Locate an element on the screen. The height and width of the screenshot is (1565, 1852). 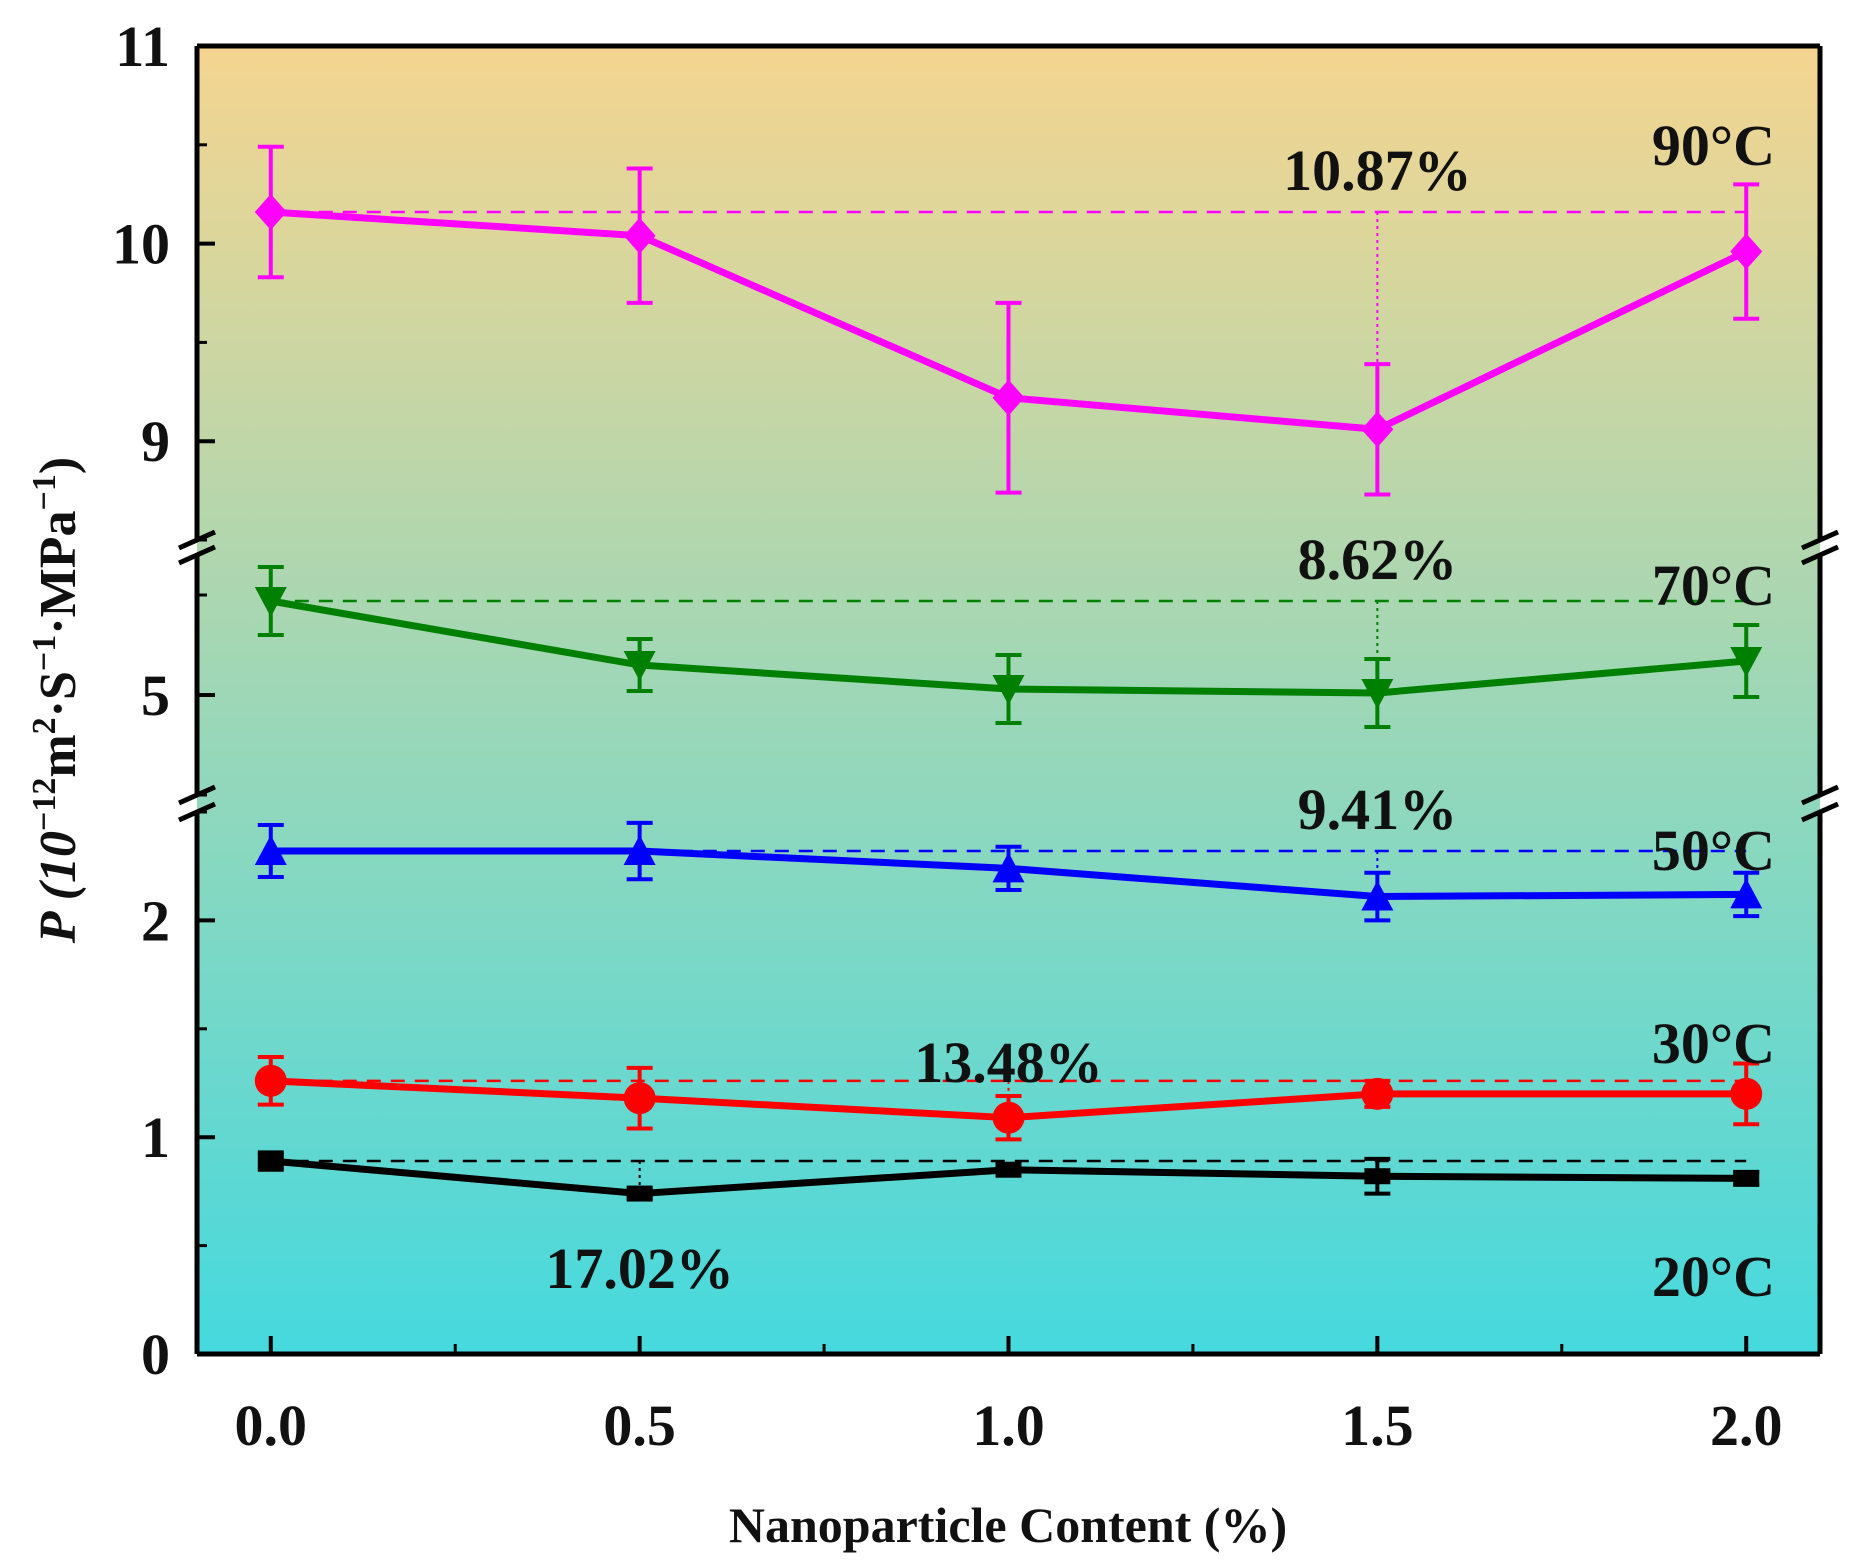
series-label-70°C: 70°C is located at coordinates (1713, 585).